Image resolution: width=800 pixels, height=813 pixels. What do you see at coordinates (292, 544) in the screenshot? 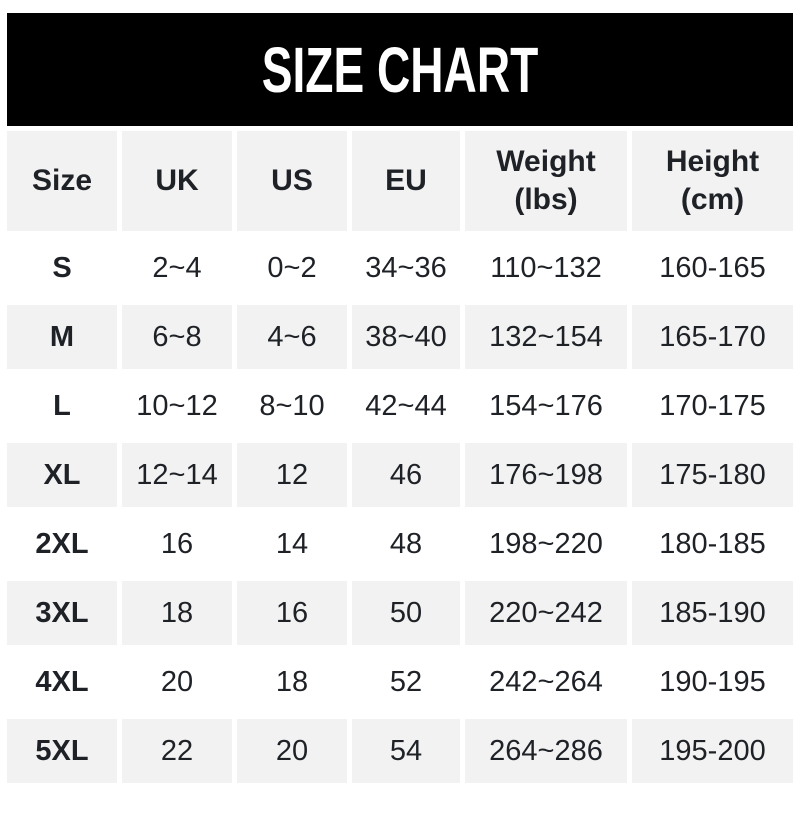
I see `us-cell: 14` at bounding box center [292, 544].